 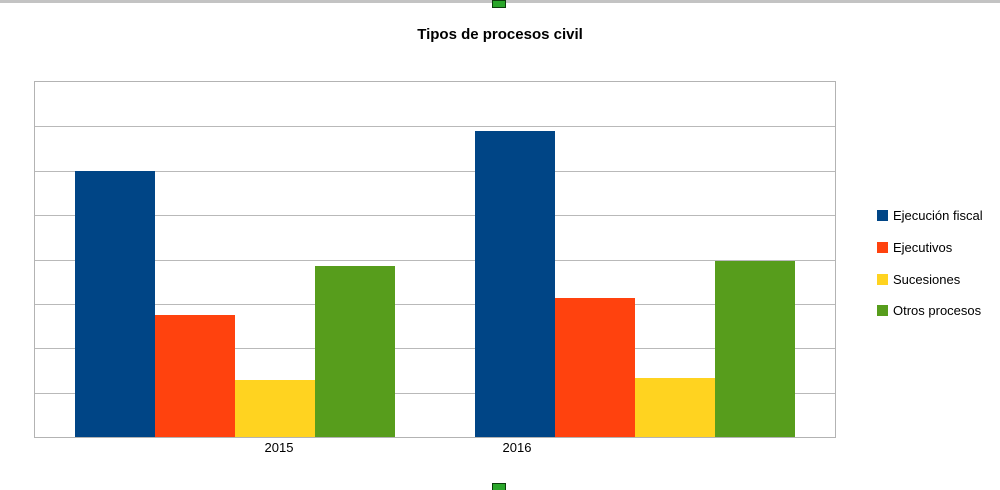 I want to click on legend-item: Sucesiones, so click(x=930, y=279).